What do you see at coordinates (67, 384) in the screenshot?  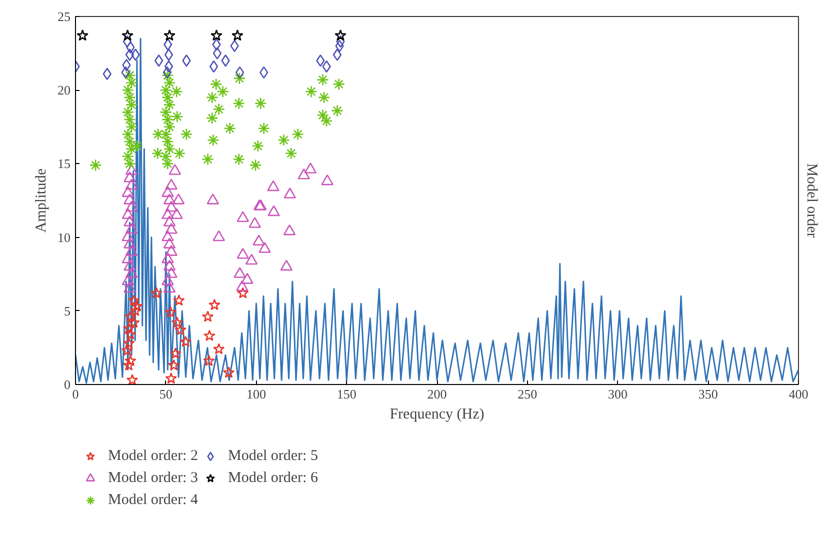 I see `y-tick-label: 0` at bounding box center [67, 384].